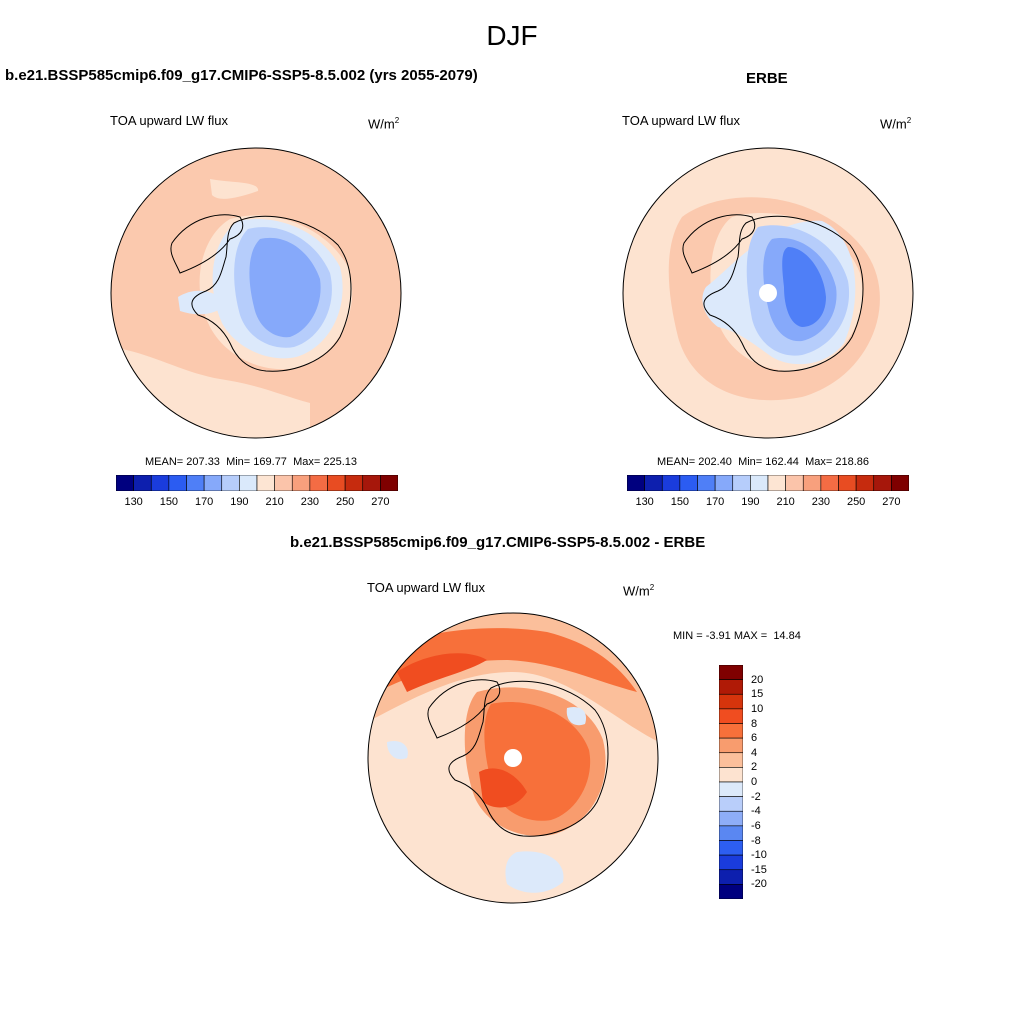 The image size is (1024, 1024). I want to click on obs-ice-core, so click(804, 287).